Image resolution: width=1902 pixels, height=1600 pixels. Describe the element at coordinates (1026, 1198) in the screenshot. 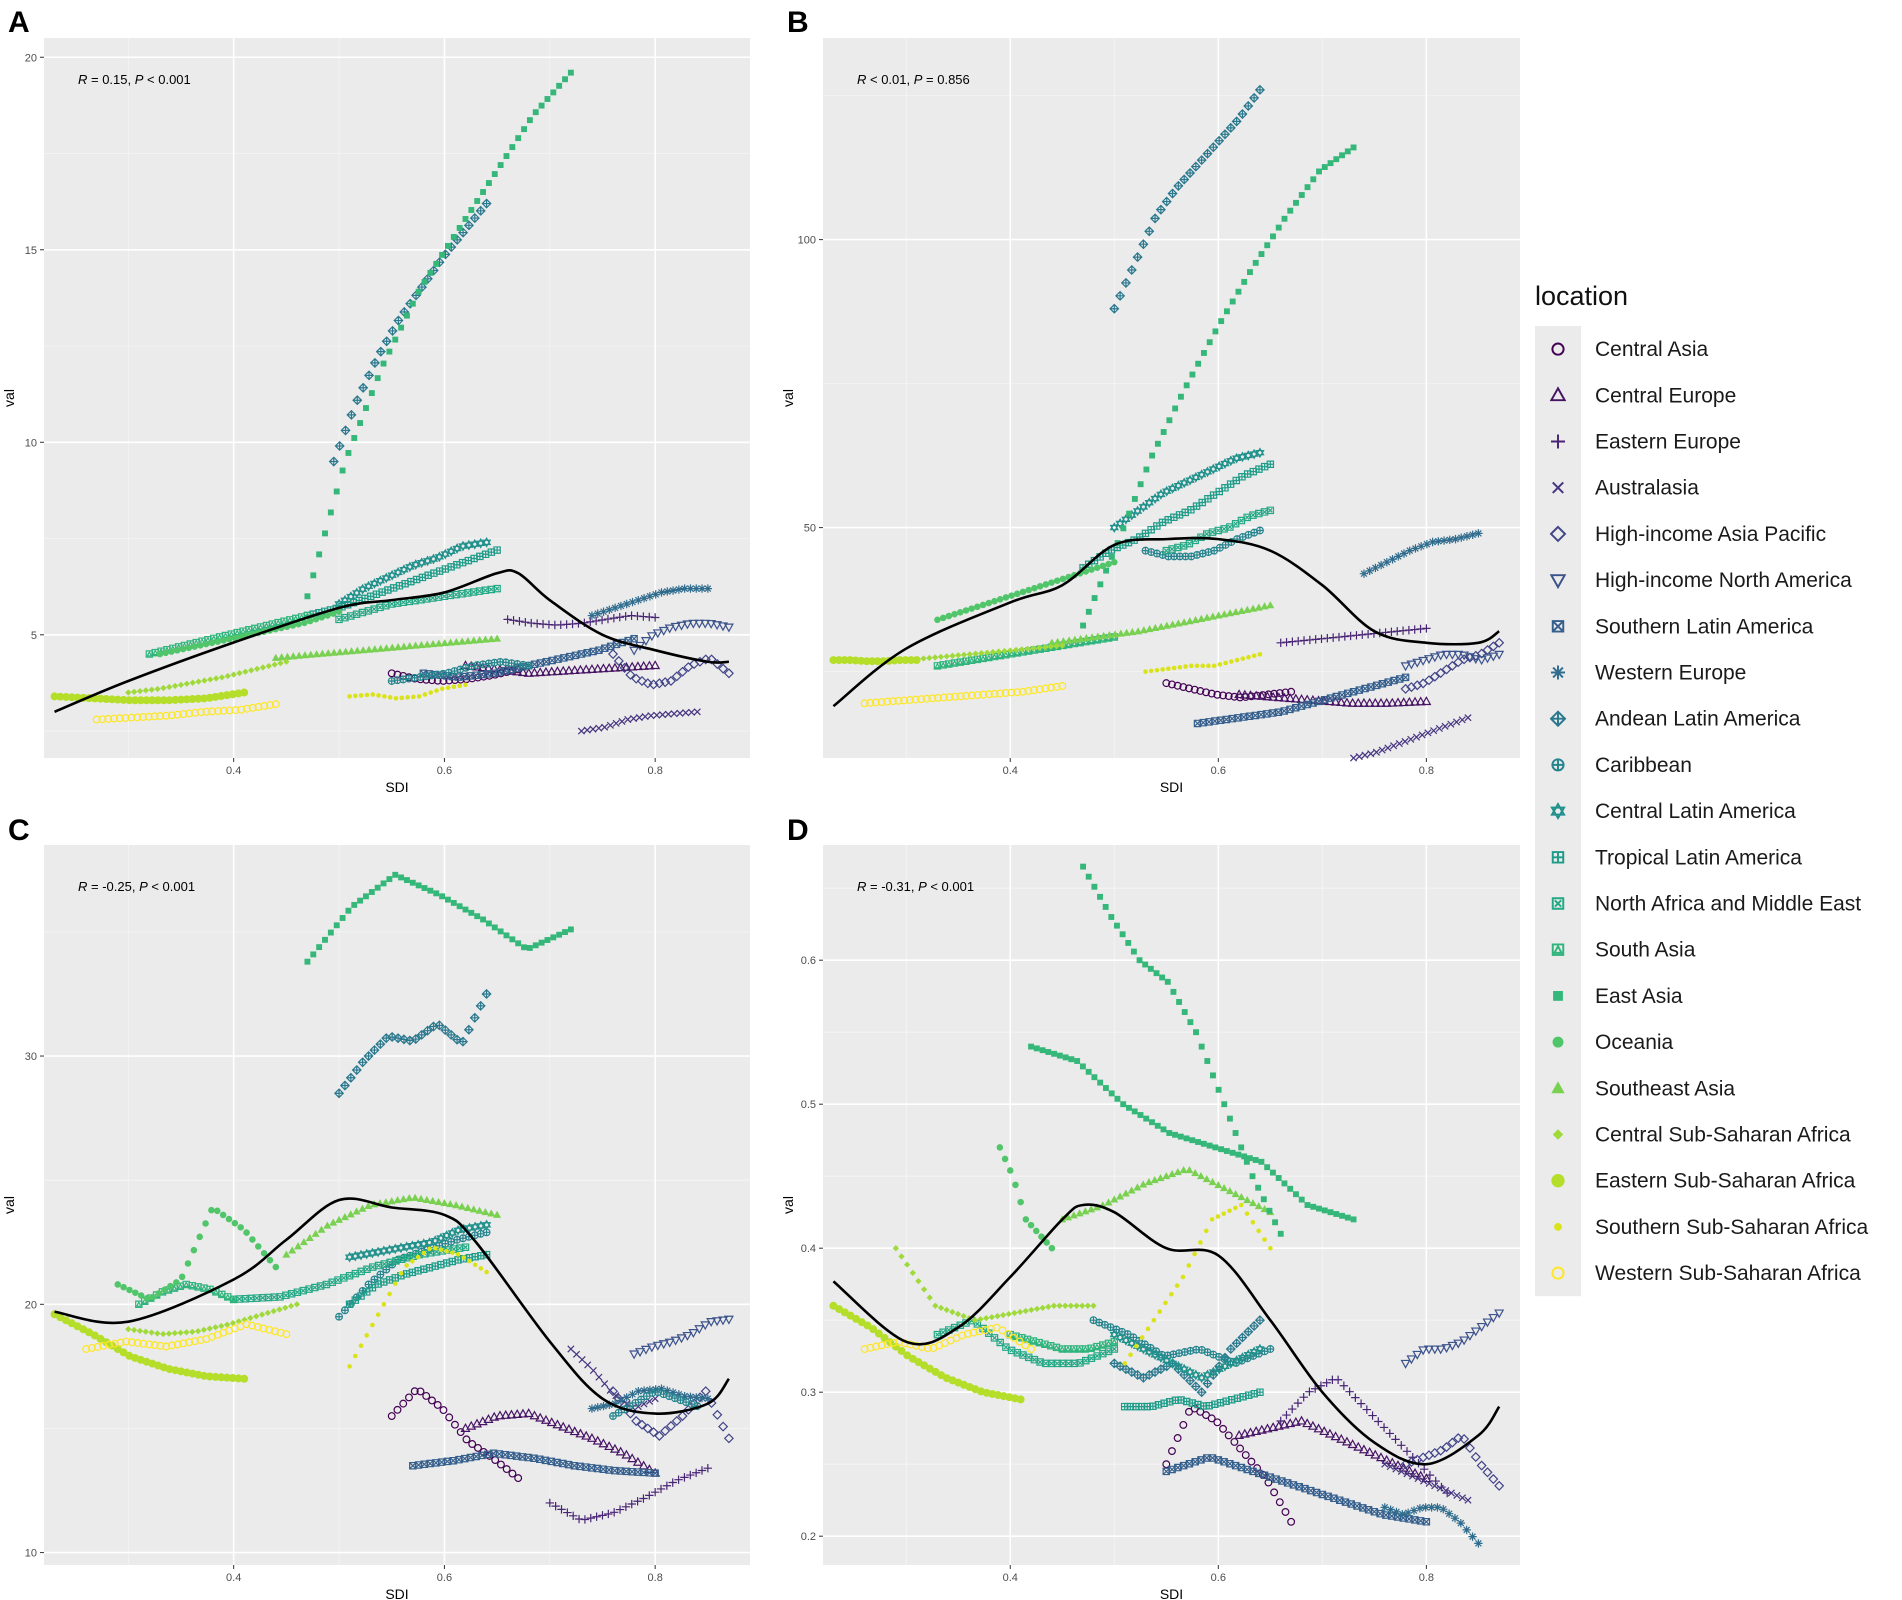

I see `series-oceania` at that location.